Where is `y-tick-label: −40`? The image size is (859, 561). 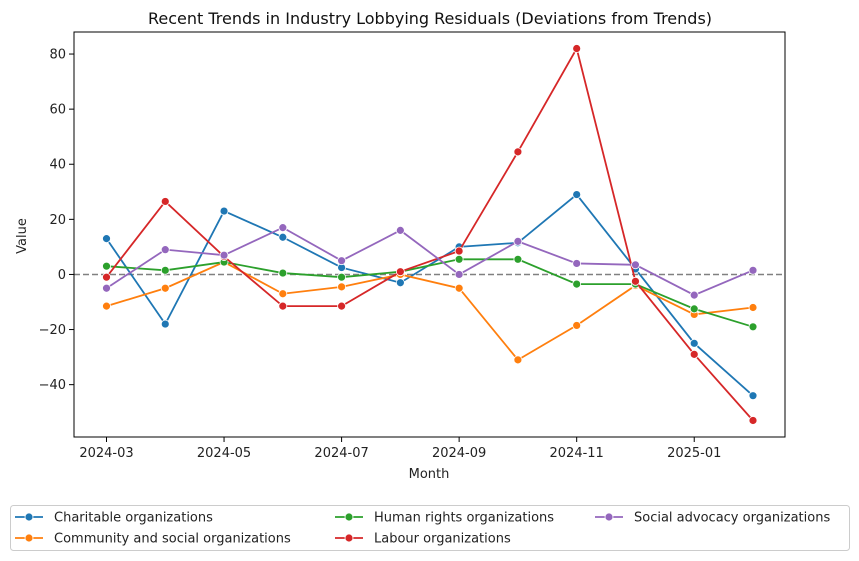
y-tick-label: −40 is located at coordinates (52, 385).